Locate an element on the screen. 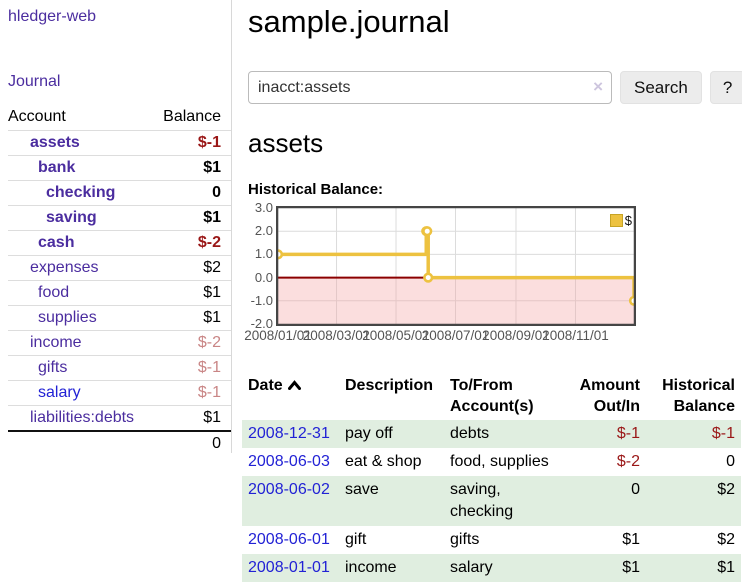  transaction-balance: 0 is located at coordinates (730, 461).